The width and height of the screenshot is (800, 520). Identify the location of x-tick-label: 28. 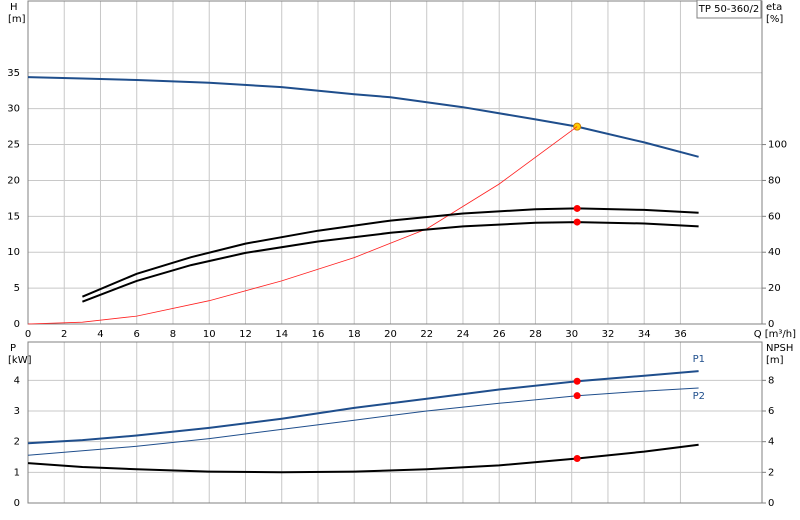
(535, 334).